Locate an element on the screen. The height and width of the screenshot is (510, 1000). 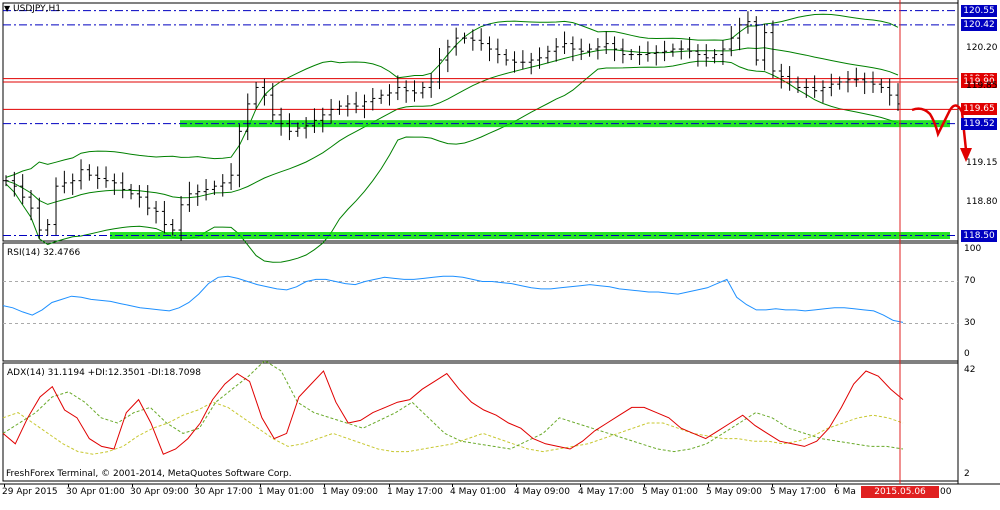
time-label-13: 6 Ma is located at coordinates (845, 492).